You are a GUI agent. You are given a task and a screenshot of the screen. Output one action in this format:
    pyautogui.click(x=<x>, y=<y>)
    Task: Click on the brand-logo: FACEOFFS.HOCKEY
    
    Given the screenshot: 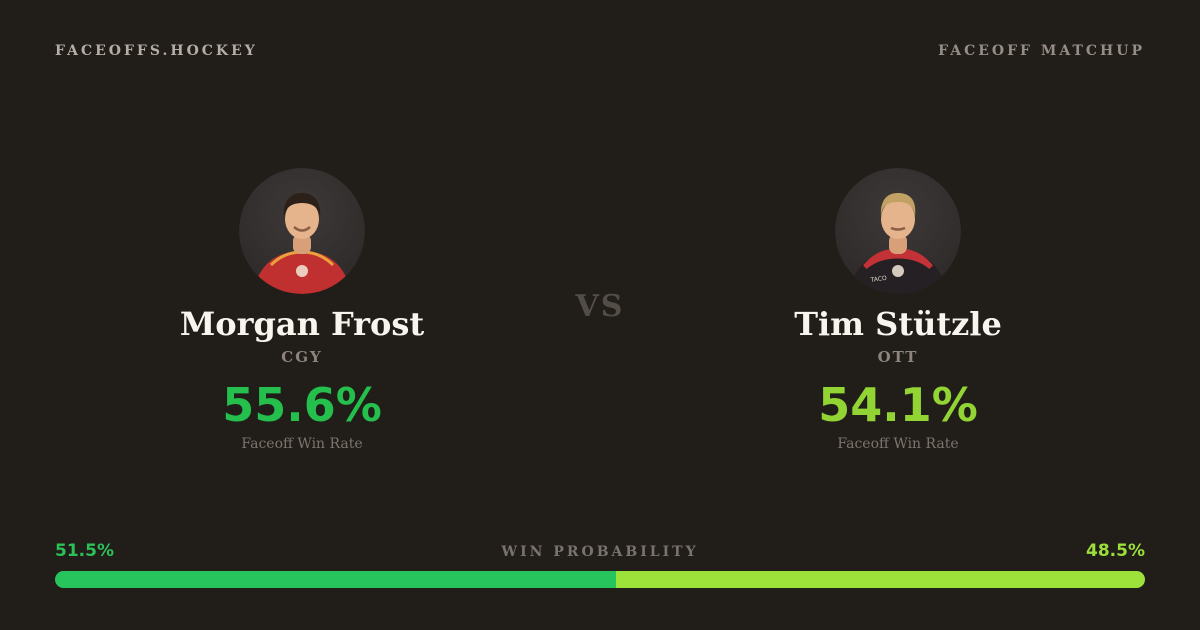 What is the action you would take?
    pyautogui.click(x=156, y=51)
    